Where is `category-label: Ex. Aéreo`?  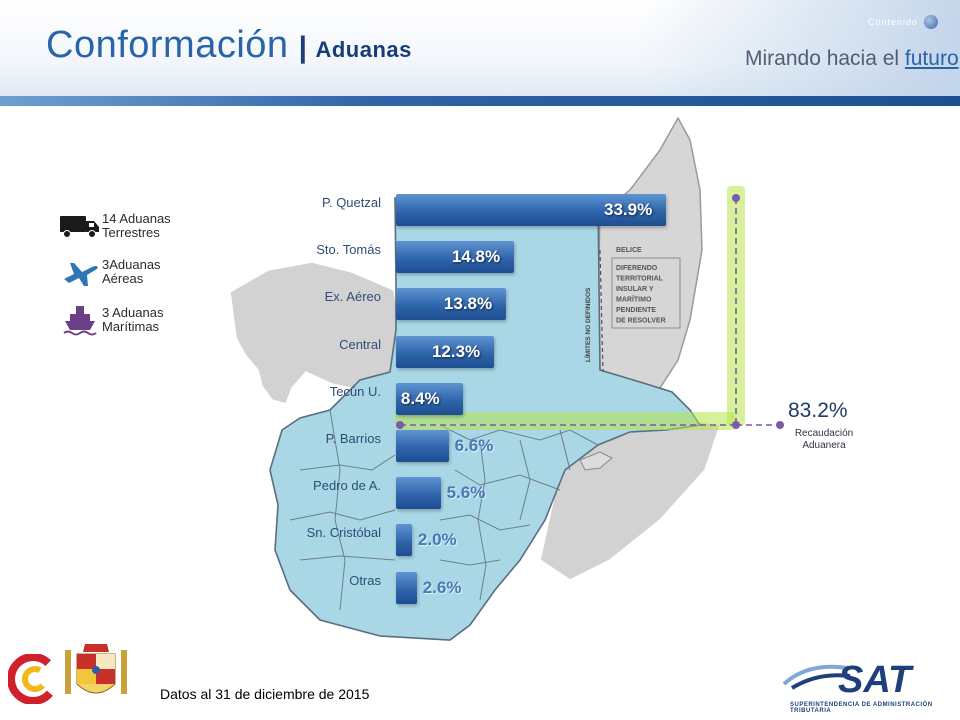
category-label: Ex. Aéreo is located at coordinates (352, 297).